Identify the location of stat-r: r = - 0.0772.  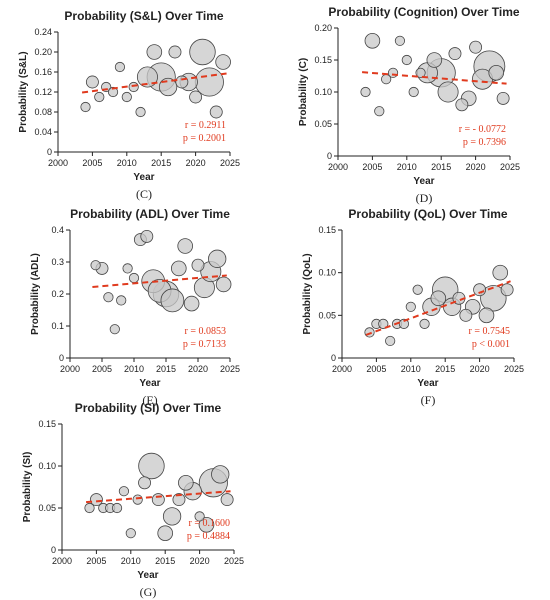
(482, 129).